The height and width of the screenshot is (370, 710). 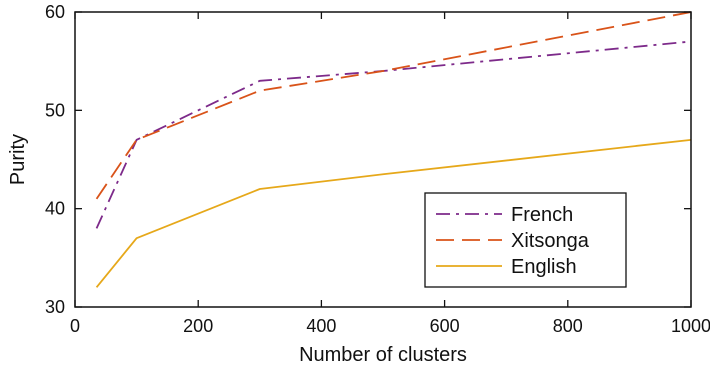 I want to click on legend-box, so click(x=525, y=240).